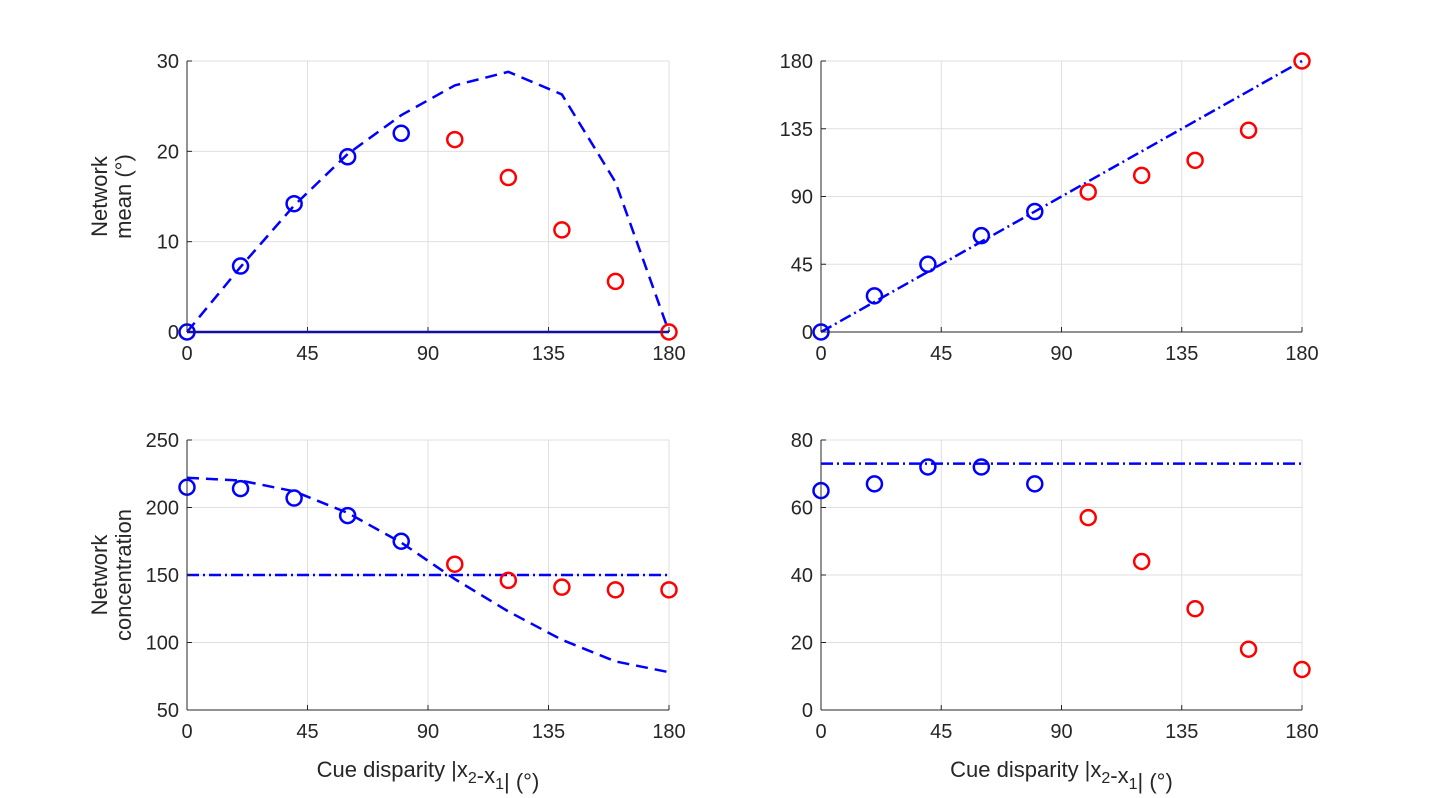 This screenshot has height=798, width=1440. I want to click on y-tick-label: 100, so click(162, 644).